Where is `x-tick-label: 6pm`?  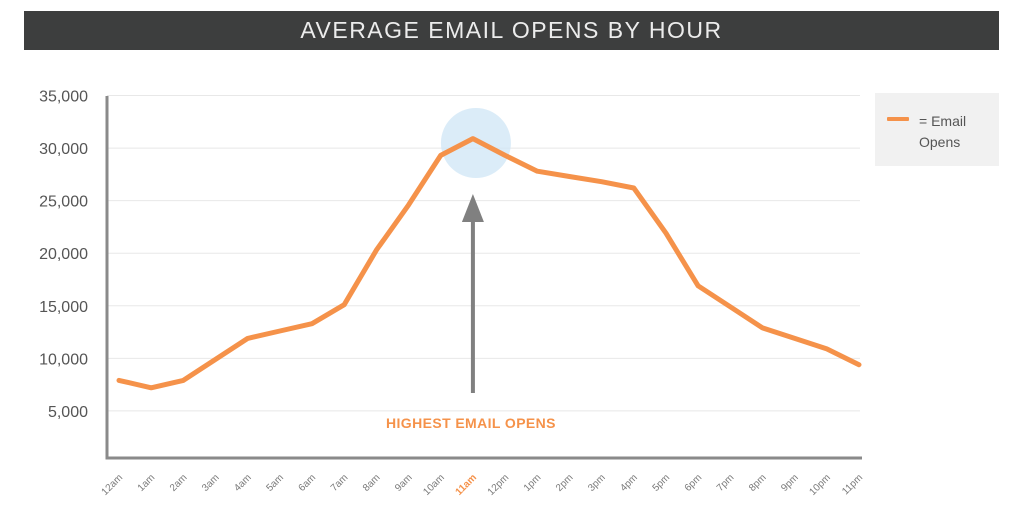 x-tick-label: 6pm is located at coordinates (694, 483).